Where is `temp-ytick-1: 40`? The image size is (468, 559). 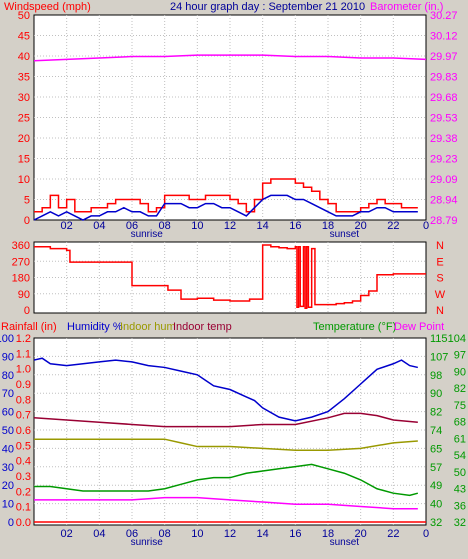 temp-ytick-1: 40 is located at coordinates (436, 505).